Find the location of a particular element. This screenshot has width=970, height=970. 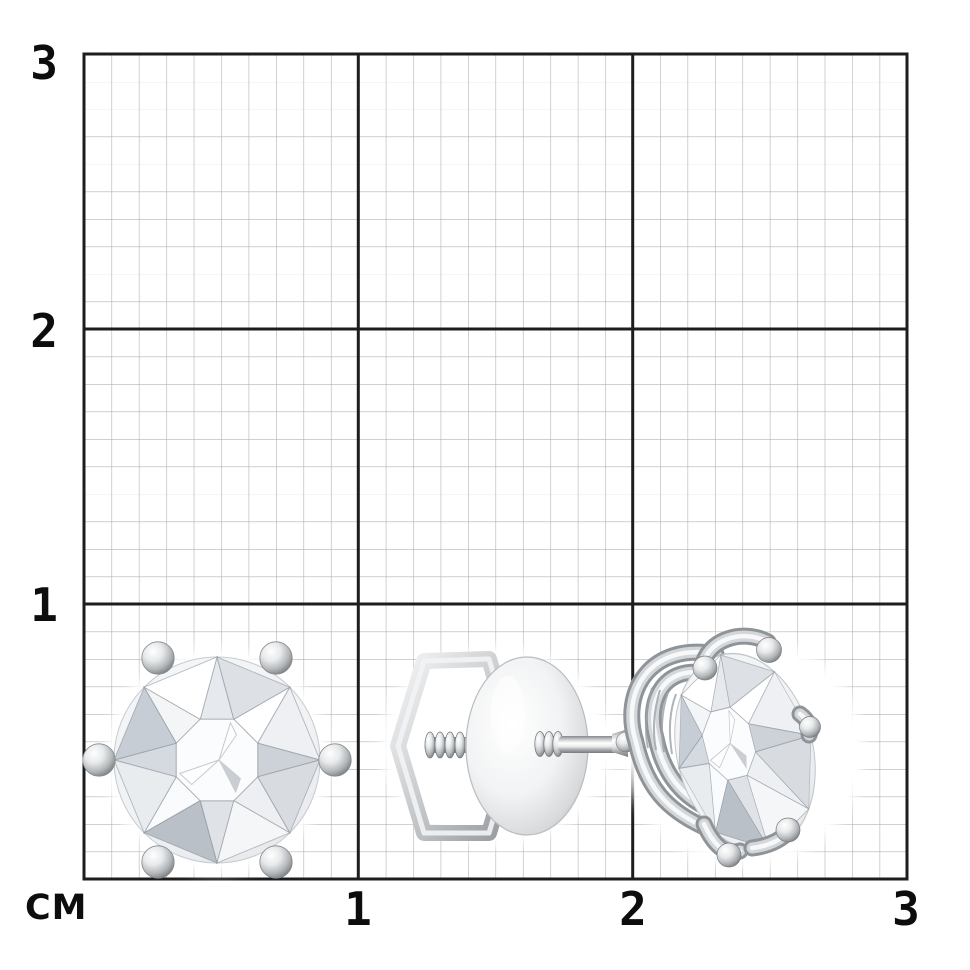

setting-basket is located at coordinates (674, 739).